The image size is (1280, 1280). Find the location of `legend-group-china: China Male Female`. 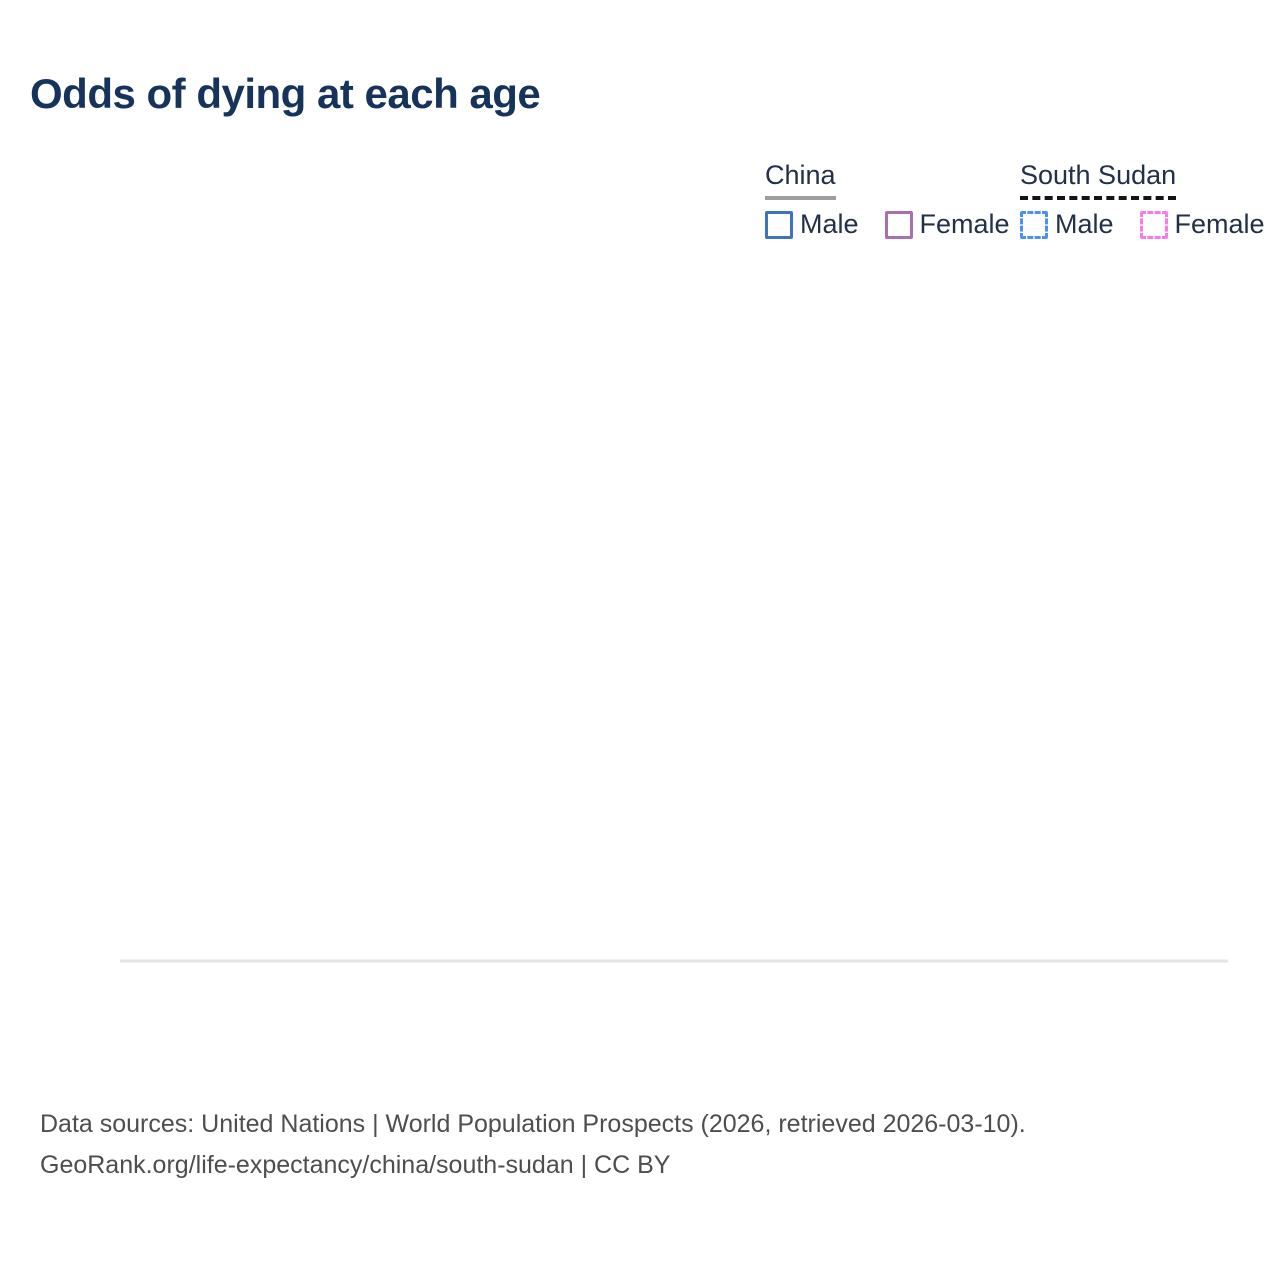

legend-group-china: China Male Female is located at coordinates (887, 200).